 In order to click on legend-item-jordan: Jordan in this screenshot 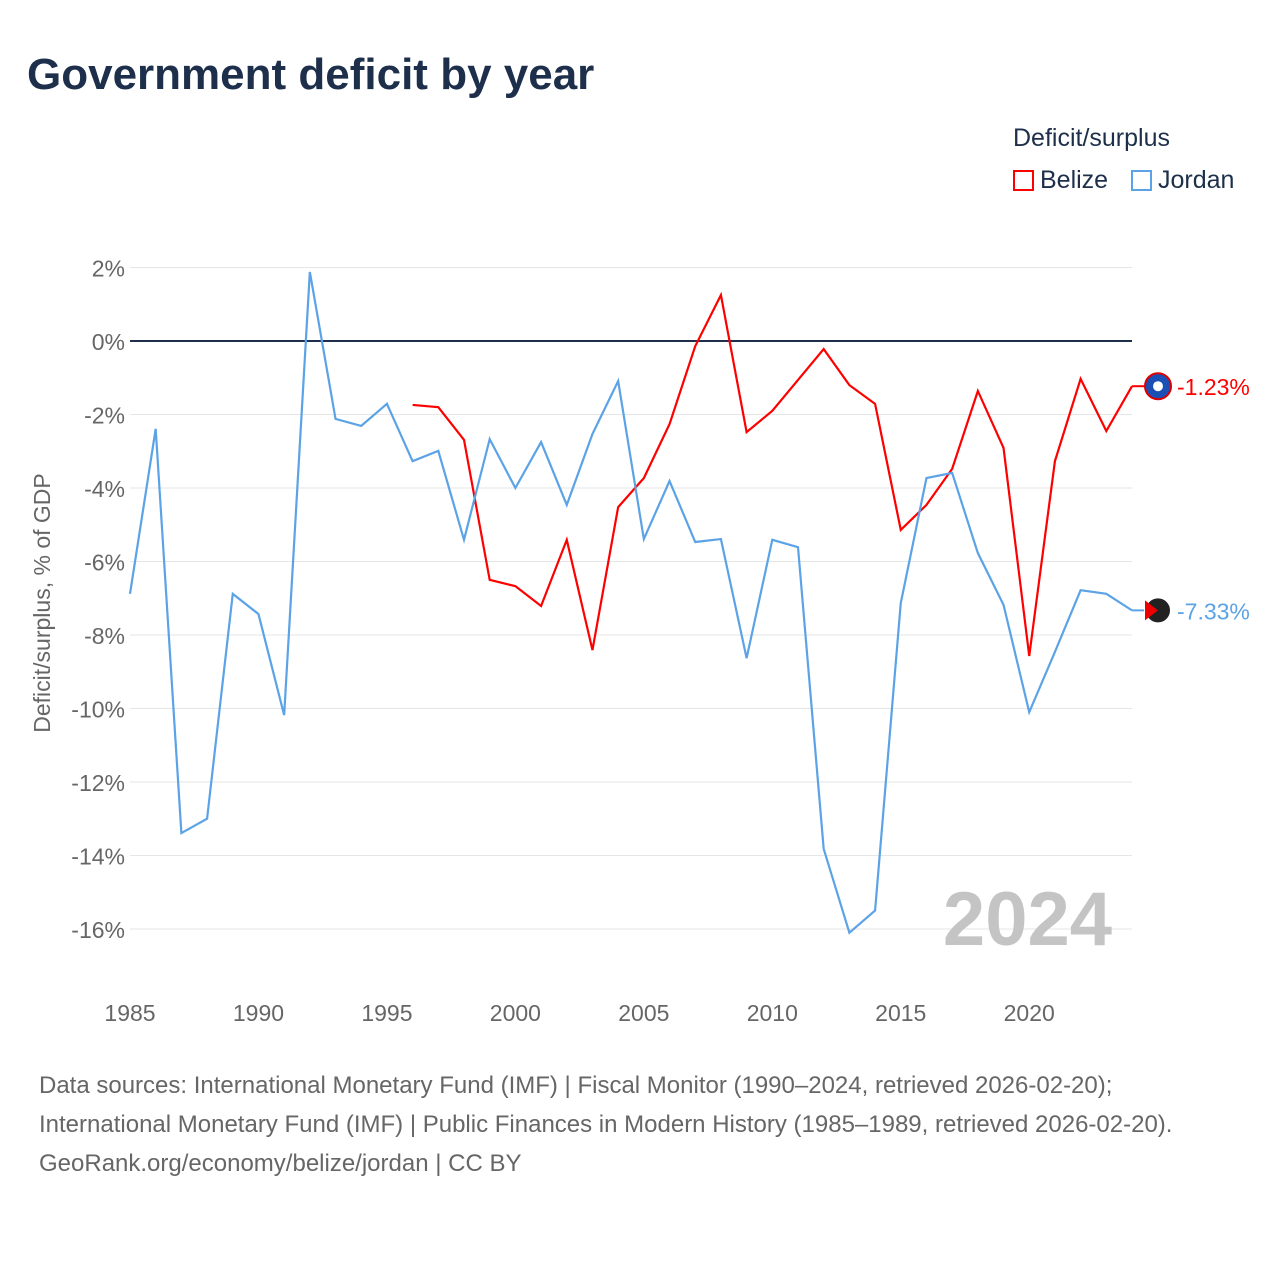, I will do `click(1182, 180)`.